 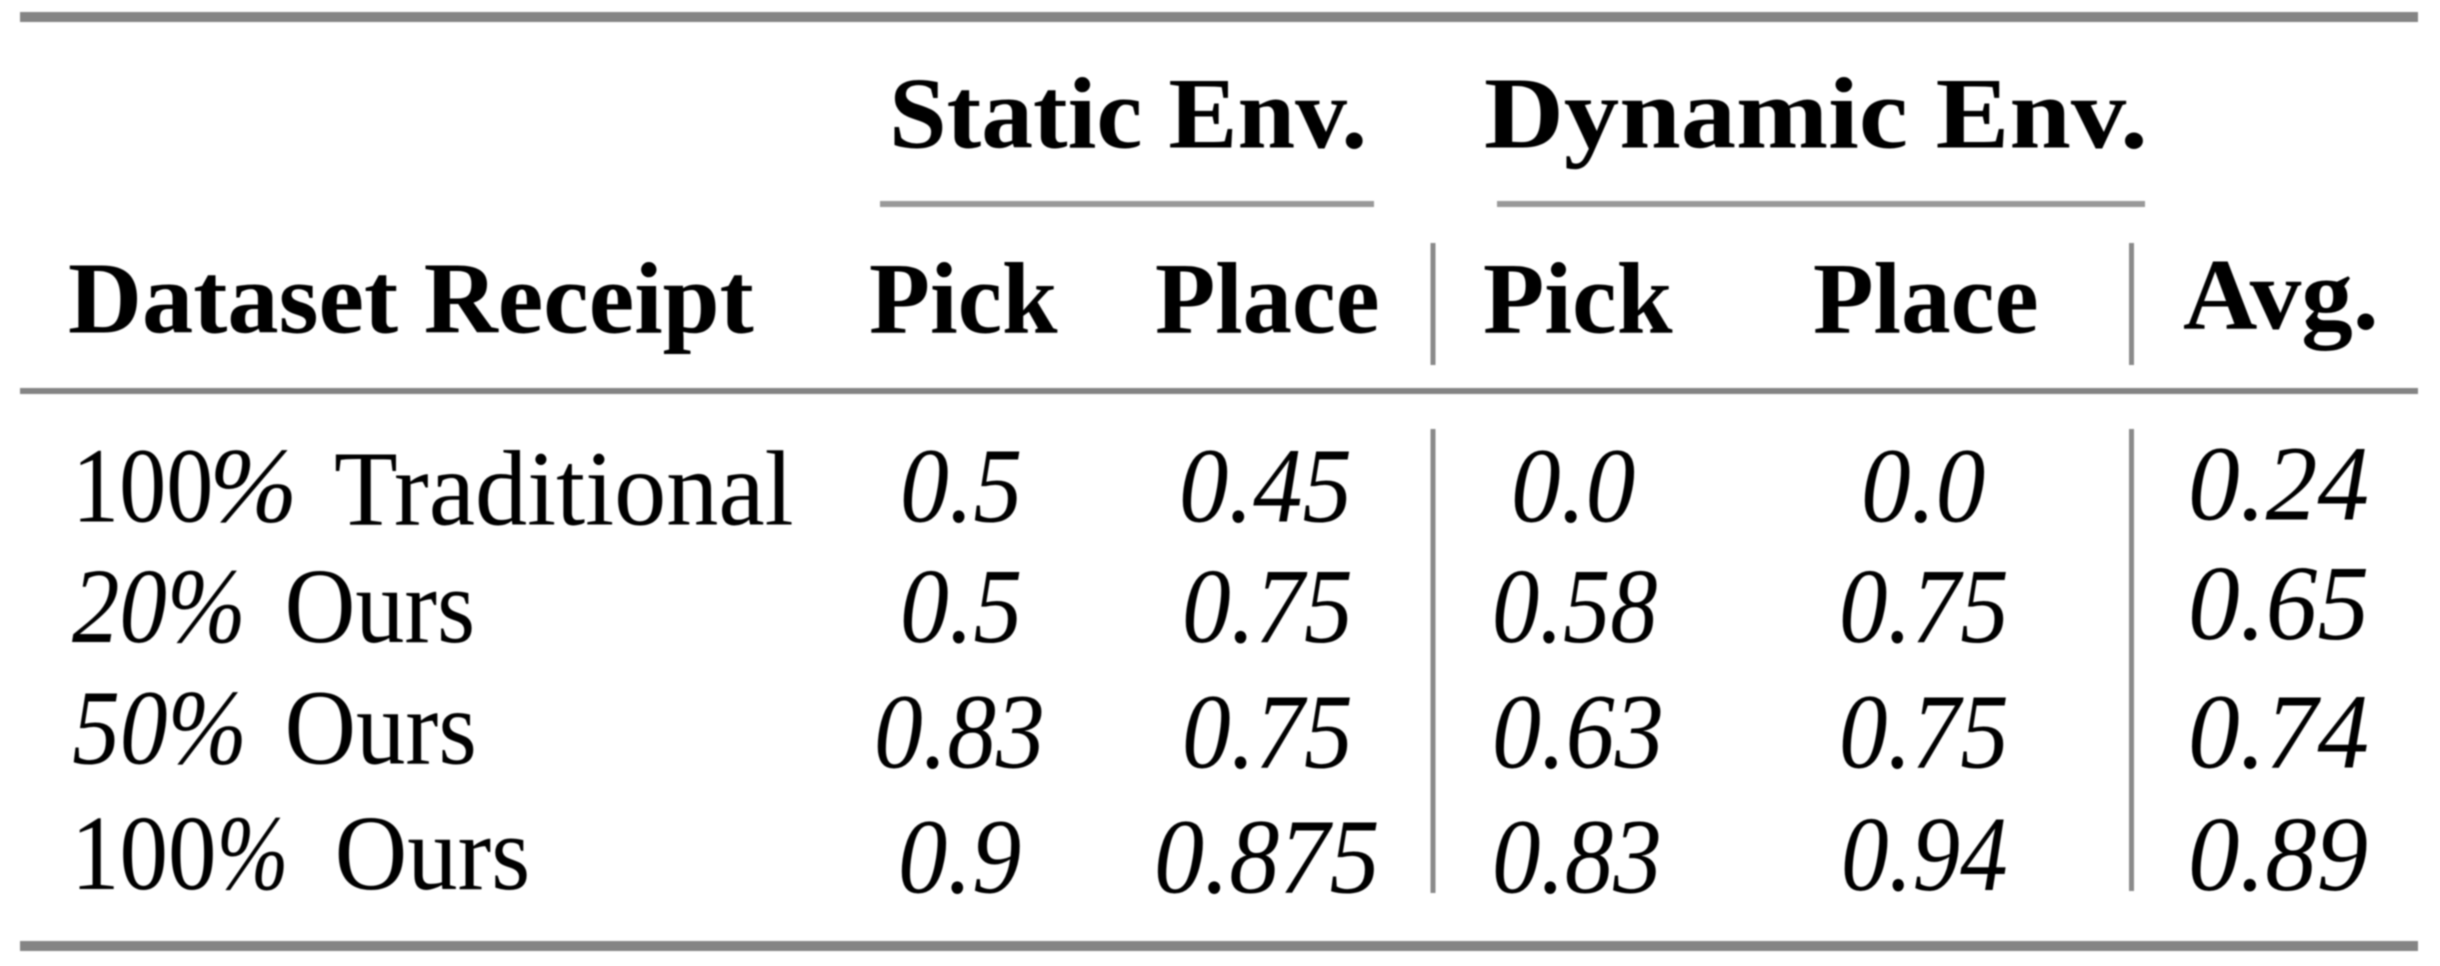 What do you see at coordinates (1578, 733) in the screenshot?
I see `svg-text: 0.63` at bounding box center [1578, 733].